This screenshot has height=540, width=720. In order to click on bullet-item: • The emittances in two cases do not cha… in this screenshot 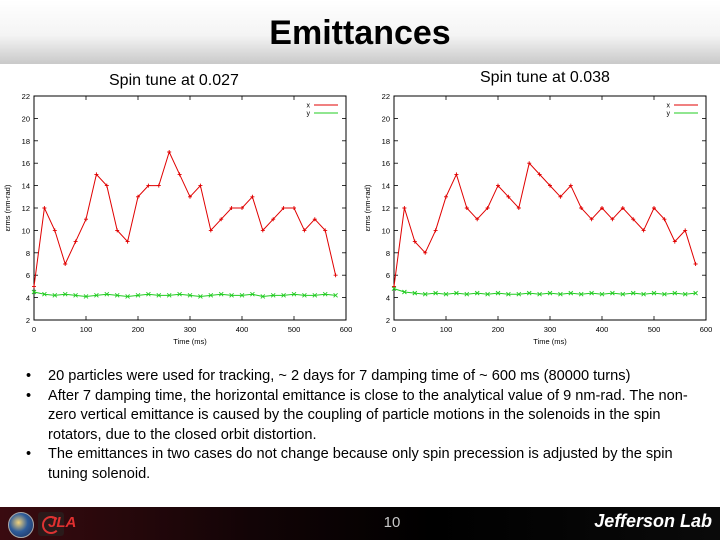, I will do `click(366, 464)`.